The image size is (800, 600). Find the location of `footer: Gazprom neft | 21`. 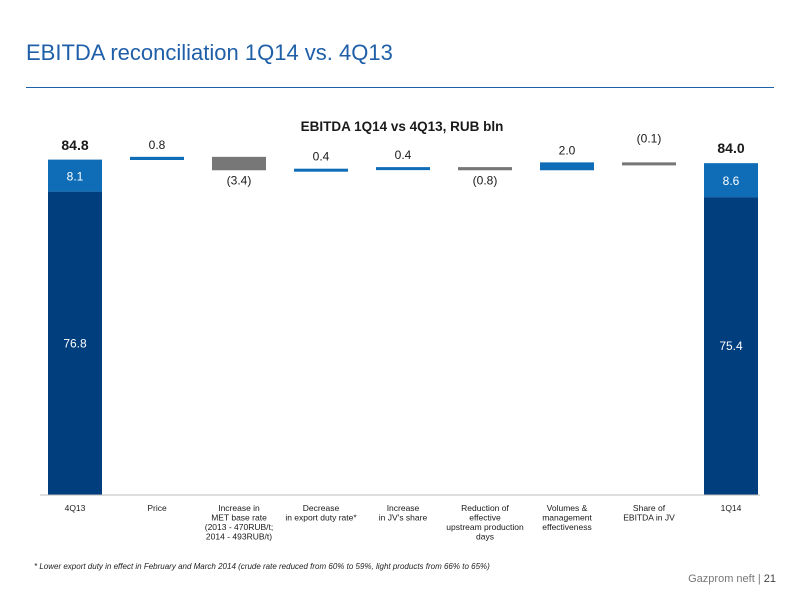

footer: Gazprom neft | 21 is located at coordinates (732, 579).